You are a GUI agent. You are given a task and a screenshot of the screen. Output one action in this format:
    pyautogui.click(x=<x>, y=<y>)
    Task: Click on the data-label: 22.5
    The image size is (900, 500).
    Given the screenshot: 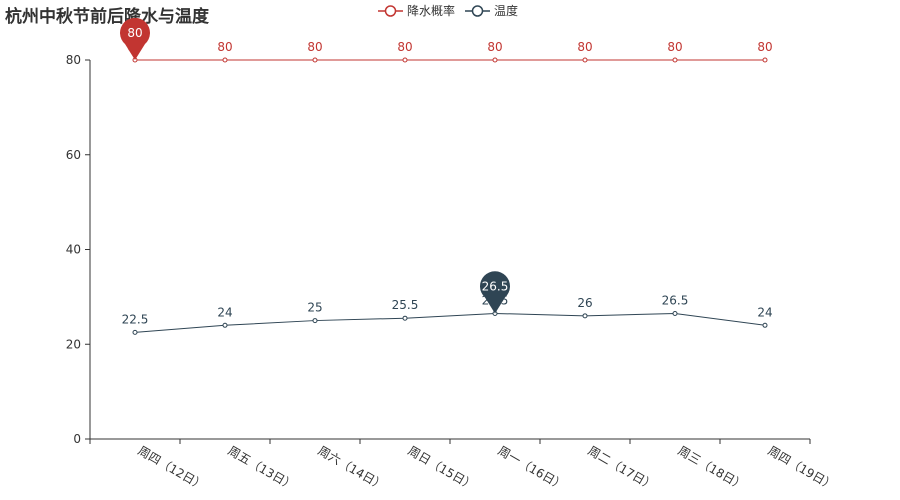 What is the action you would take?
    pyautogui.click(x=135, y=319)
    